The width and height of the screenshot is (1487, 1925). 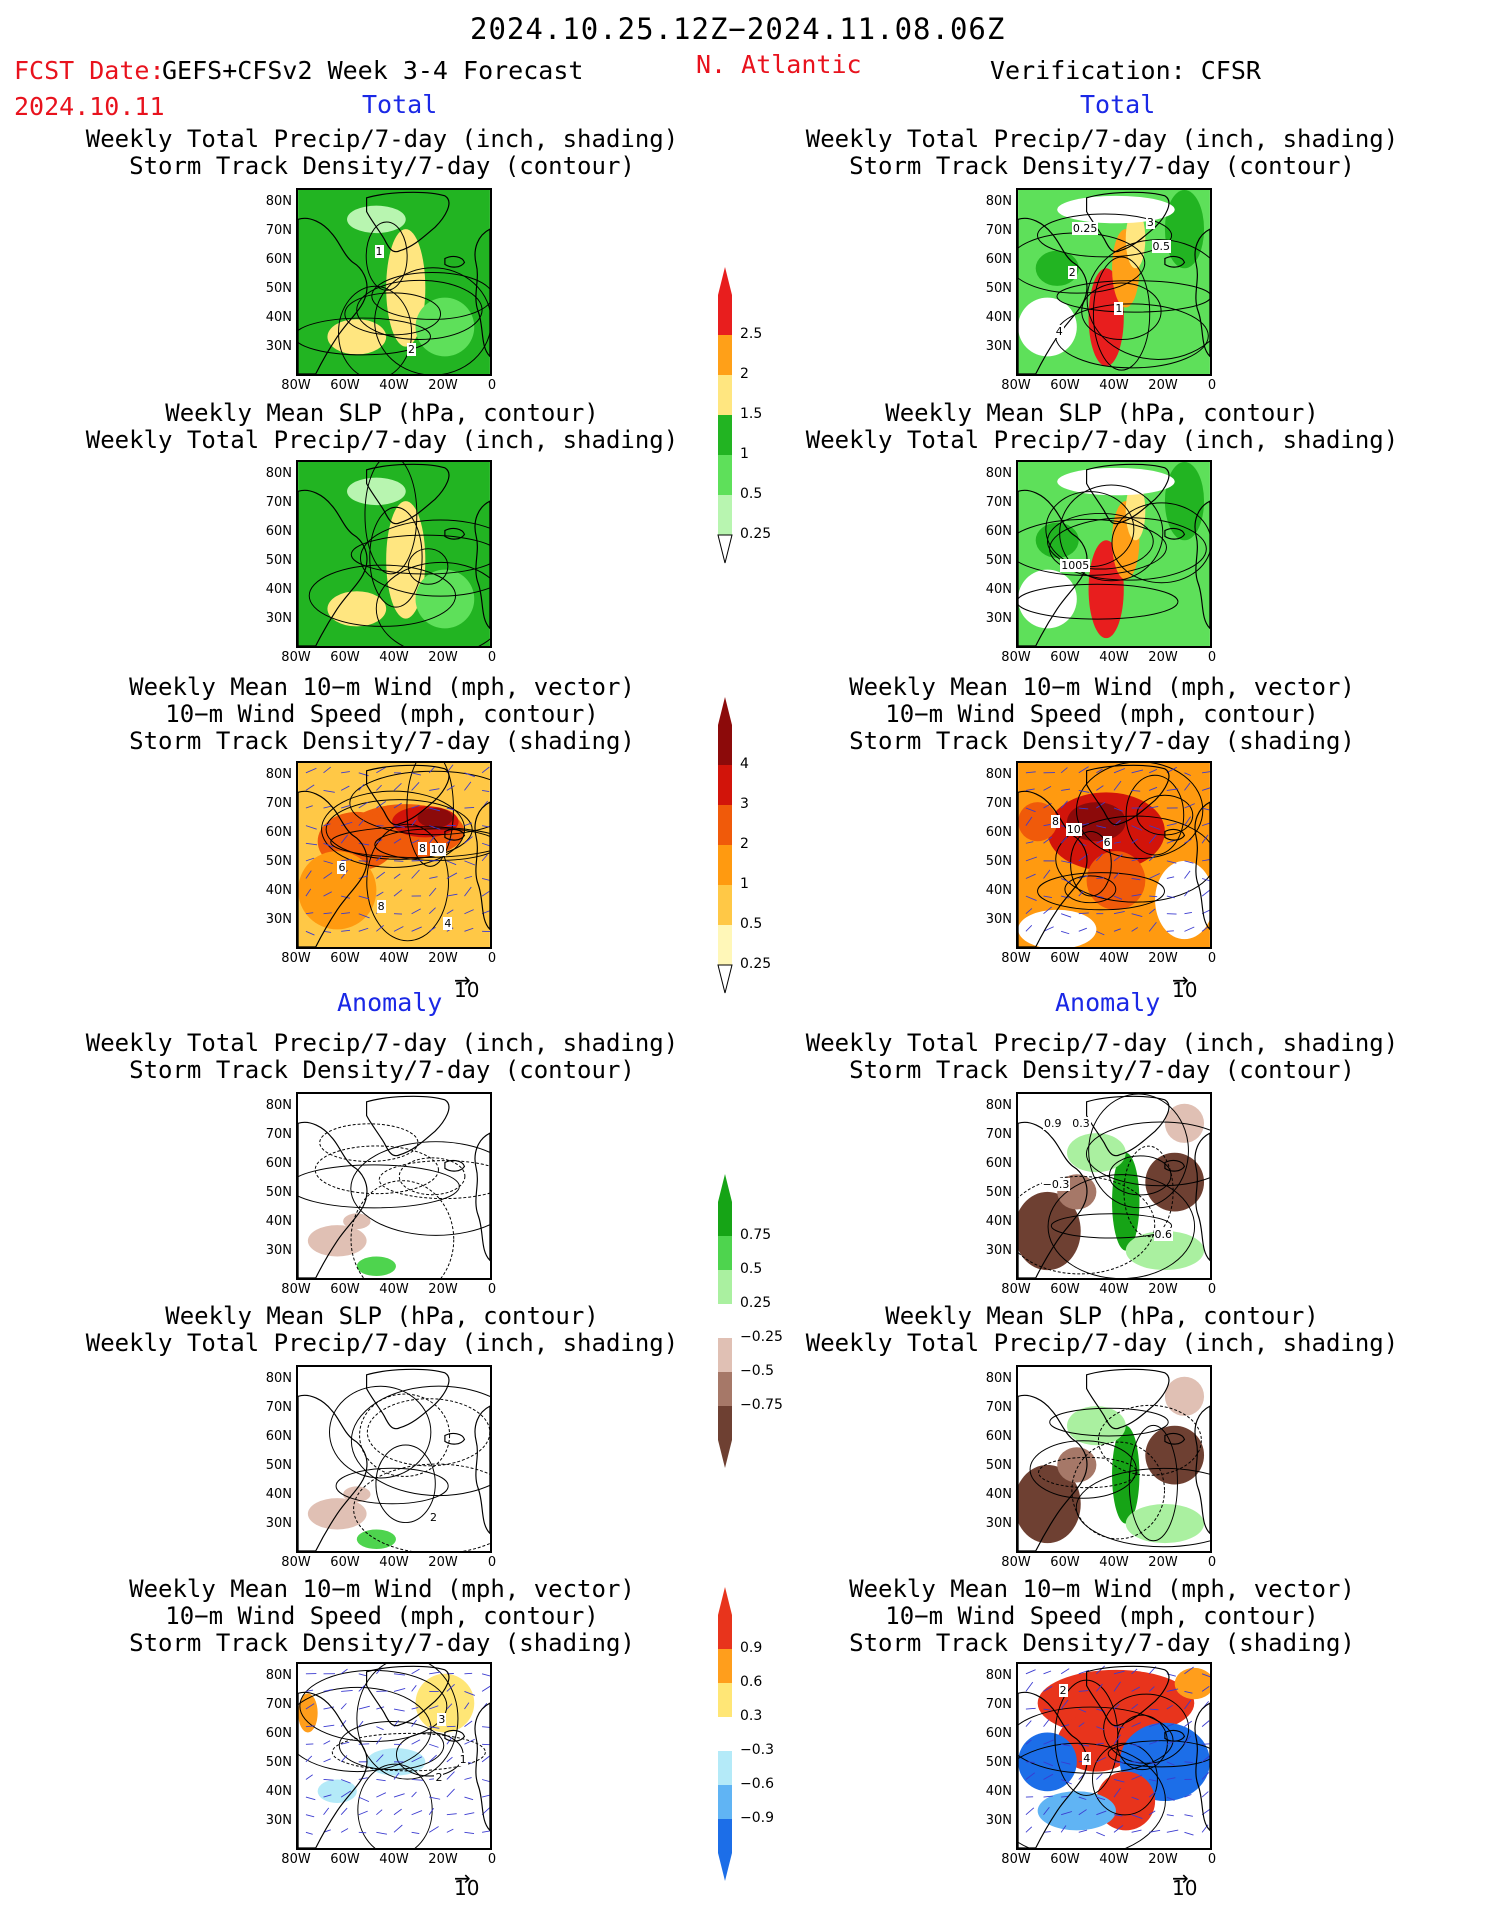 I want to click on vector-ref-row6-left: → 10, so click(x=467, y=1883).